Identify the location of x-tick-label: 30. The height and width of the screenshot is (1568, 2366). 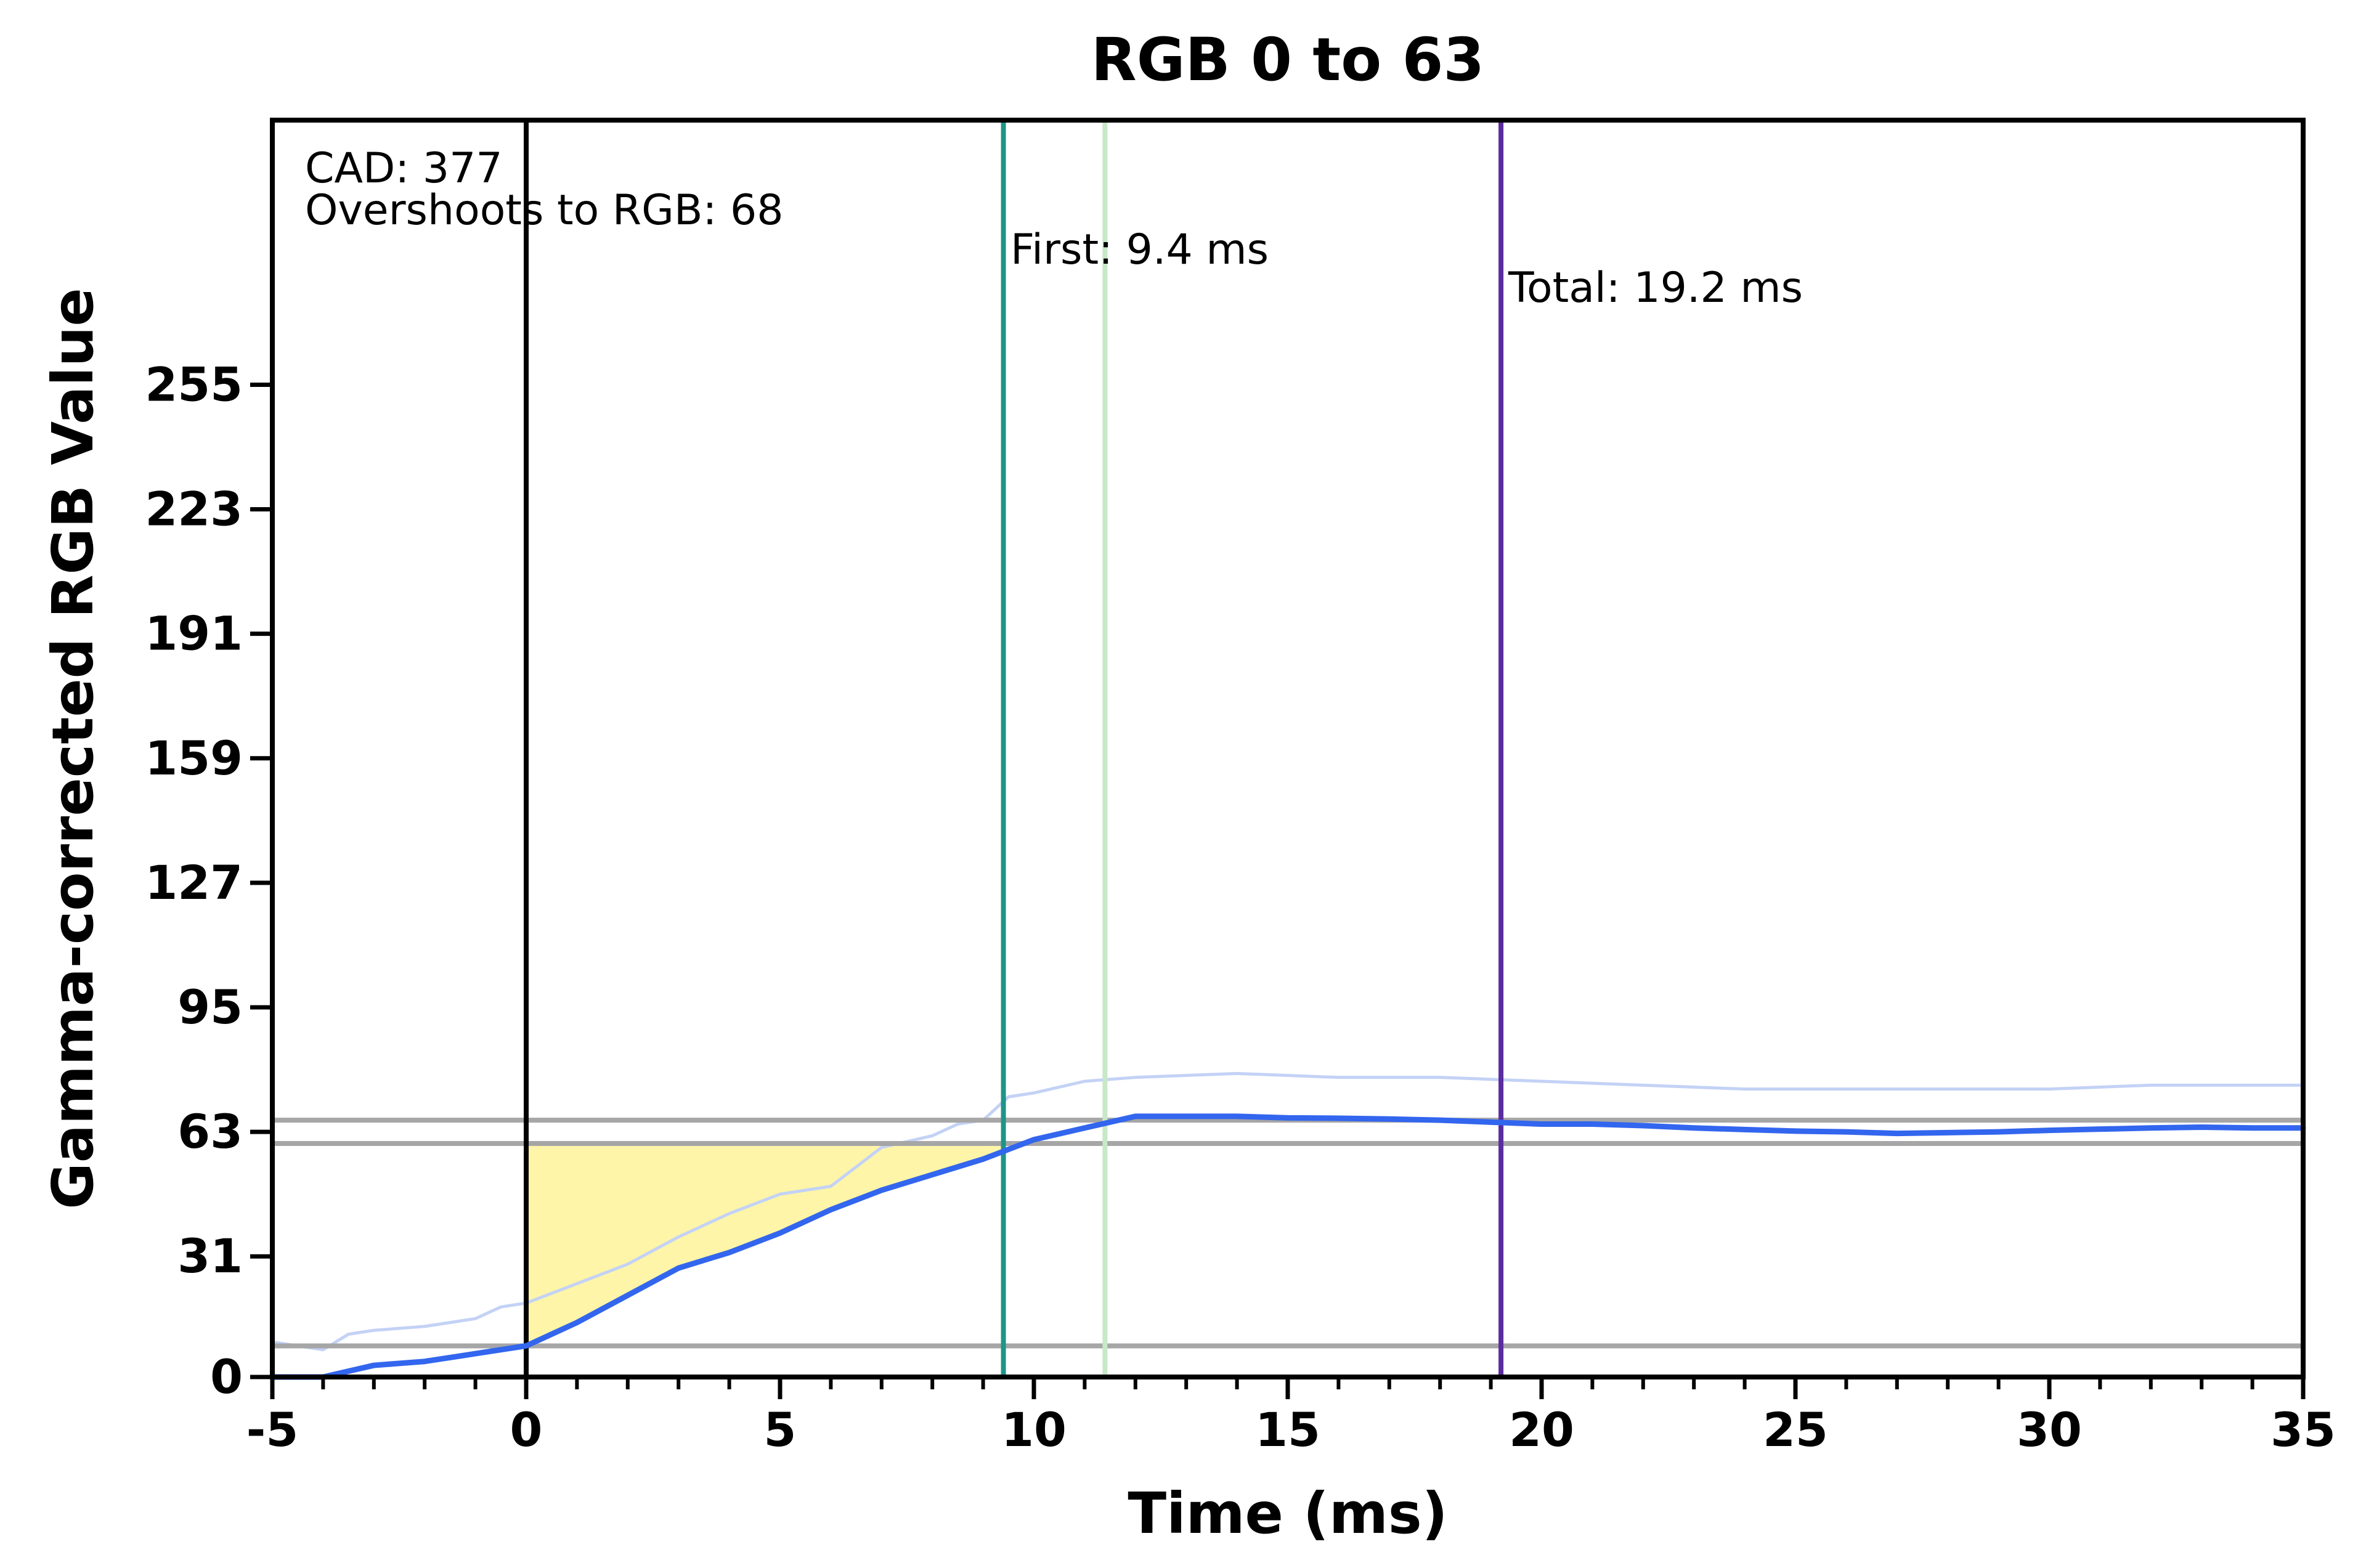
(2049, 1429).